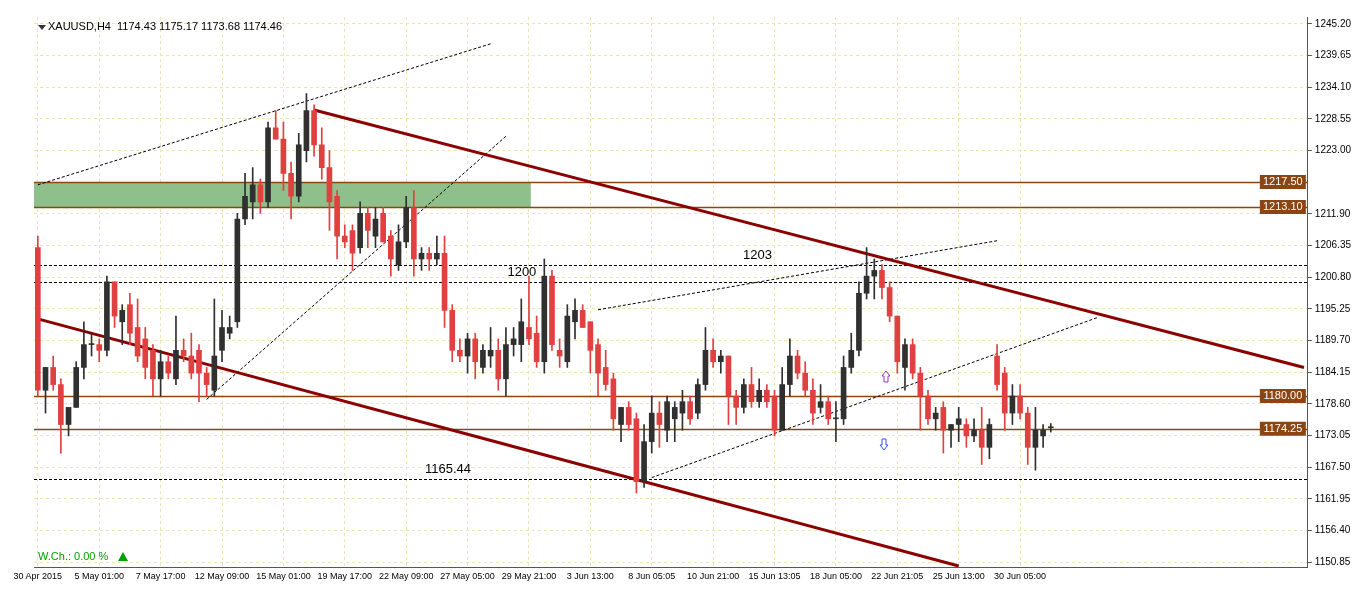 Image resolution: width=1362 pixels, height=594 pixels. I want to click on y-tick-label: 1189.70, so click(1332, 340).